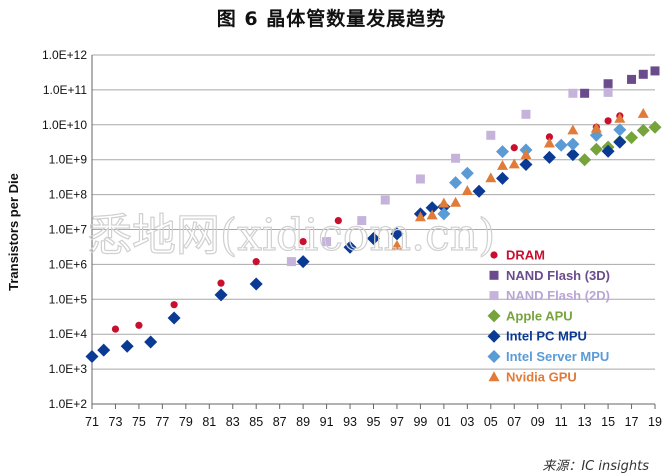 The image size is (663, 475). I want to click on x-tick-label: 87, so click(280, 422).